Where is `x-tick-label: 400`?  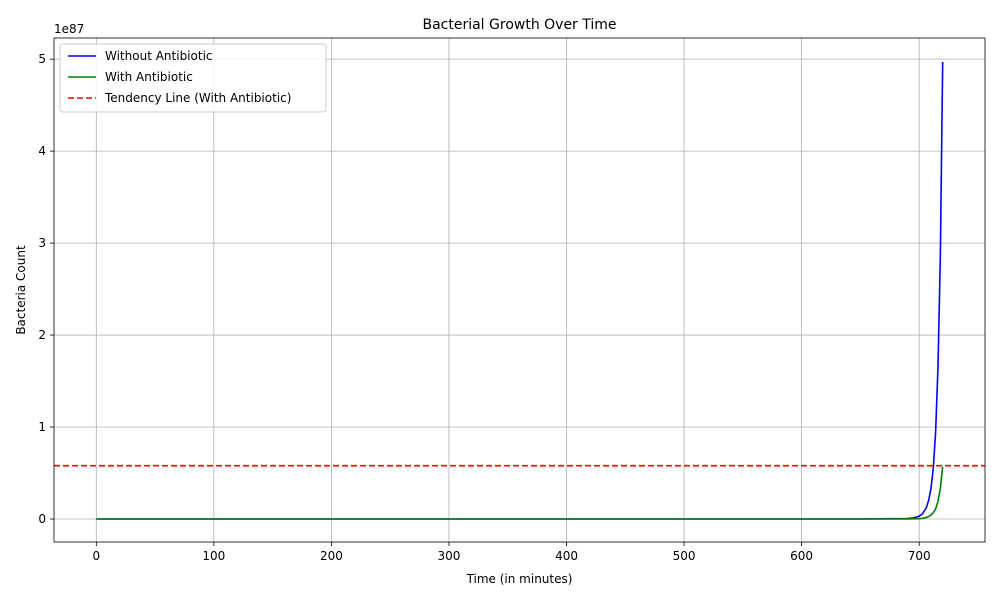
x-tick-label: 400 is located at coordinates (566, 556).